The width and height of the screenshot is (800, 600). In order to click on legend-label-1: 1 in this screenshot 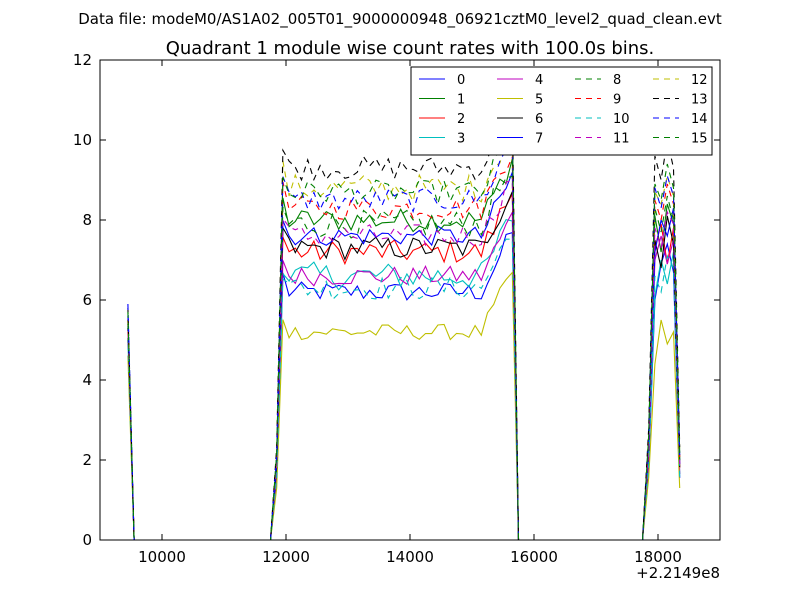, I will do `click(461, 100)`.